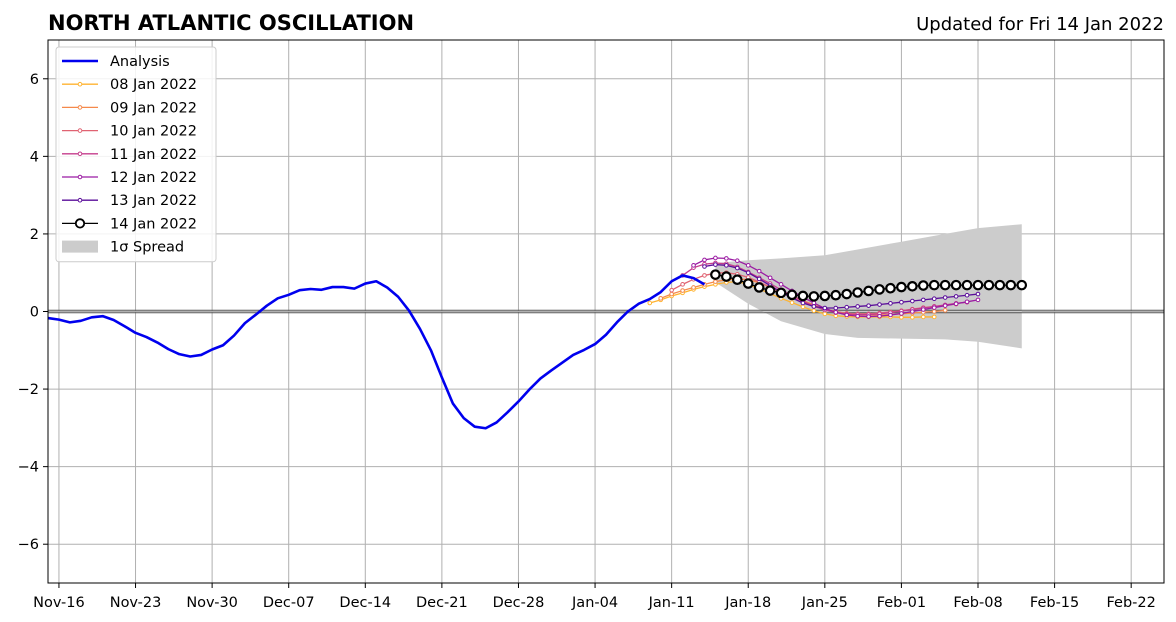 The height and width of the screenshot is (622, 1176). I want to click on x-tick-label: Nov-30, so click(212, 603).